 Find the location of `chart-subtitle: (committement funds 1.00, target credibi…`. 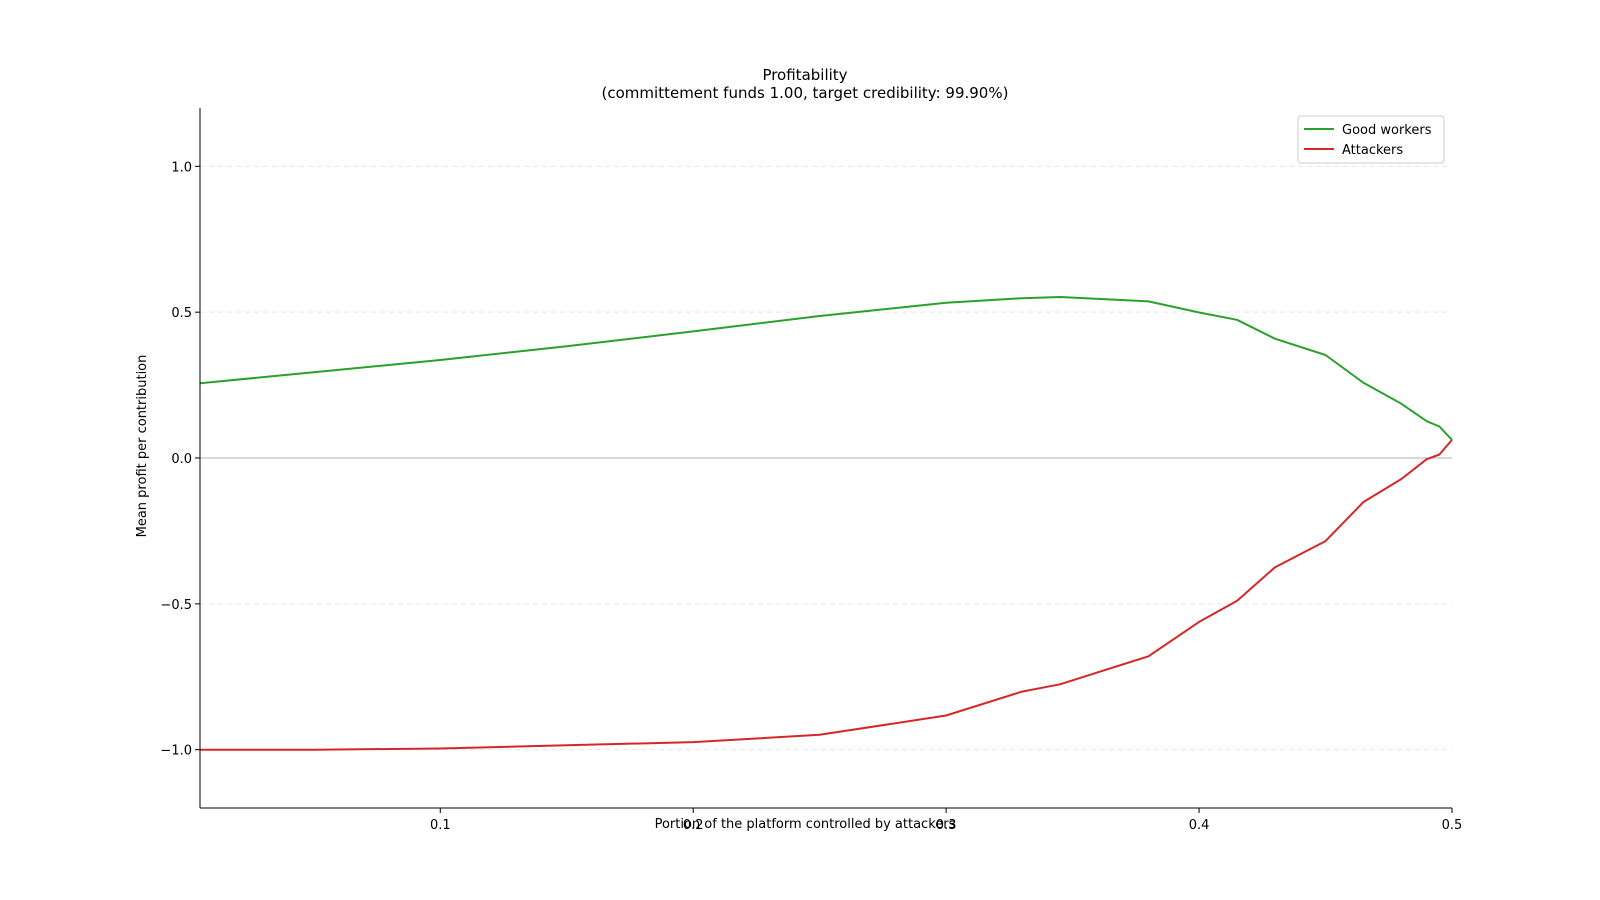

chart-subtitle: (committement funds 1.00, target credibi… is located at coordinates (805, 93).